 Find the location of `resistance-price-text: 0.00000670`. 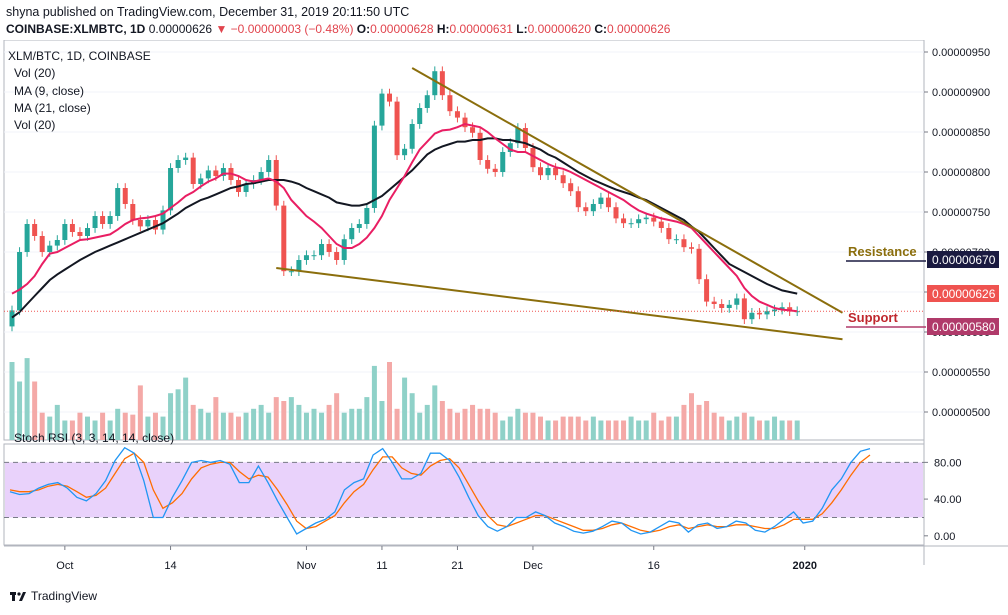

resistance-price-text: 0.00000670 is located at coordinates (964, 260).